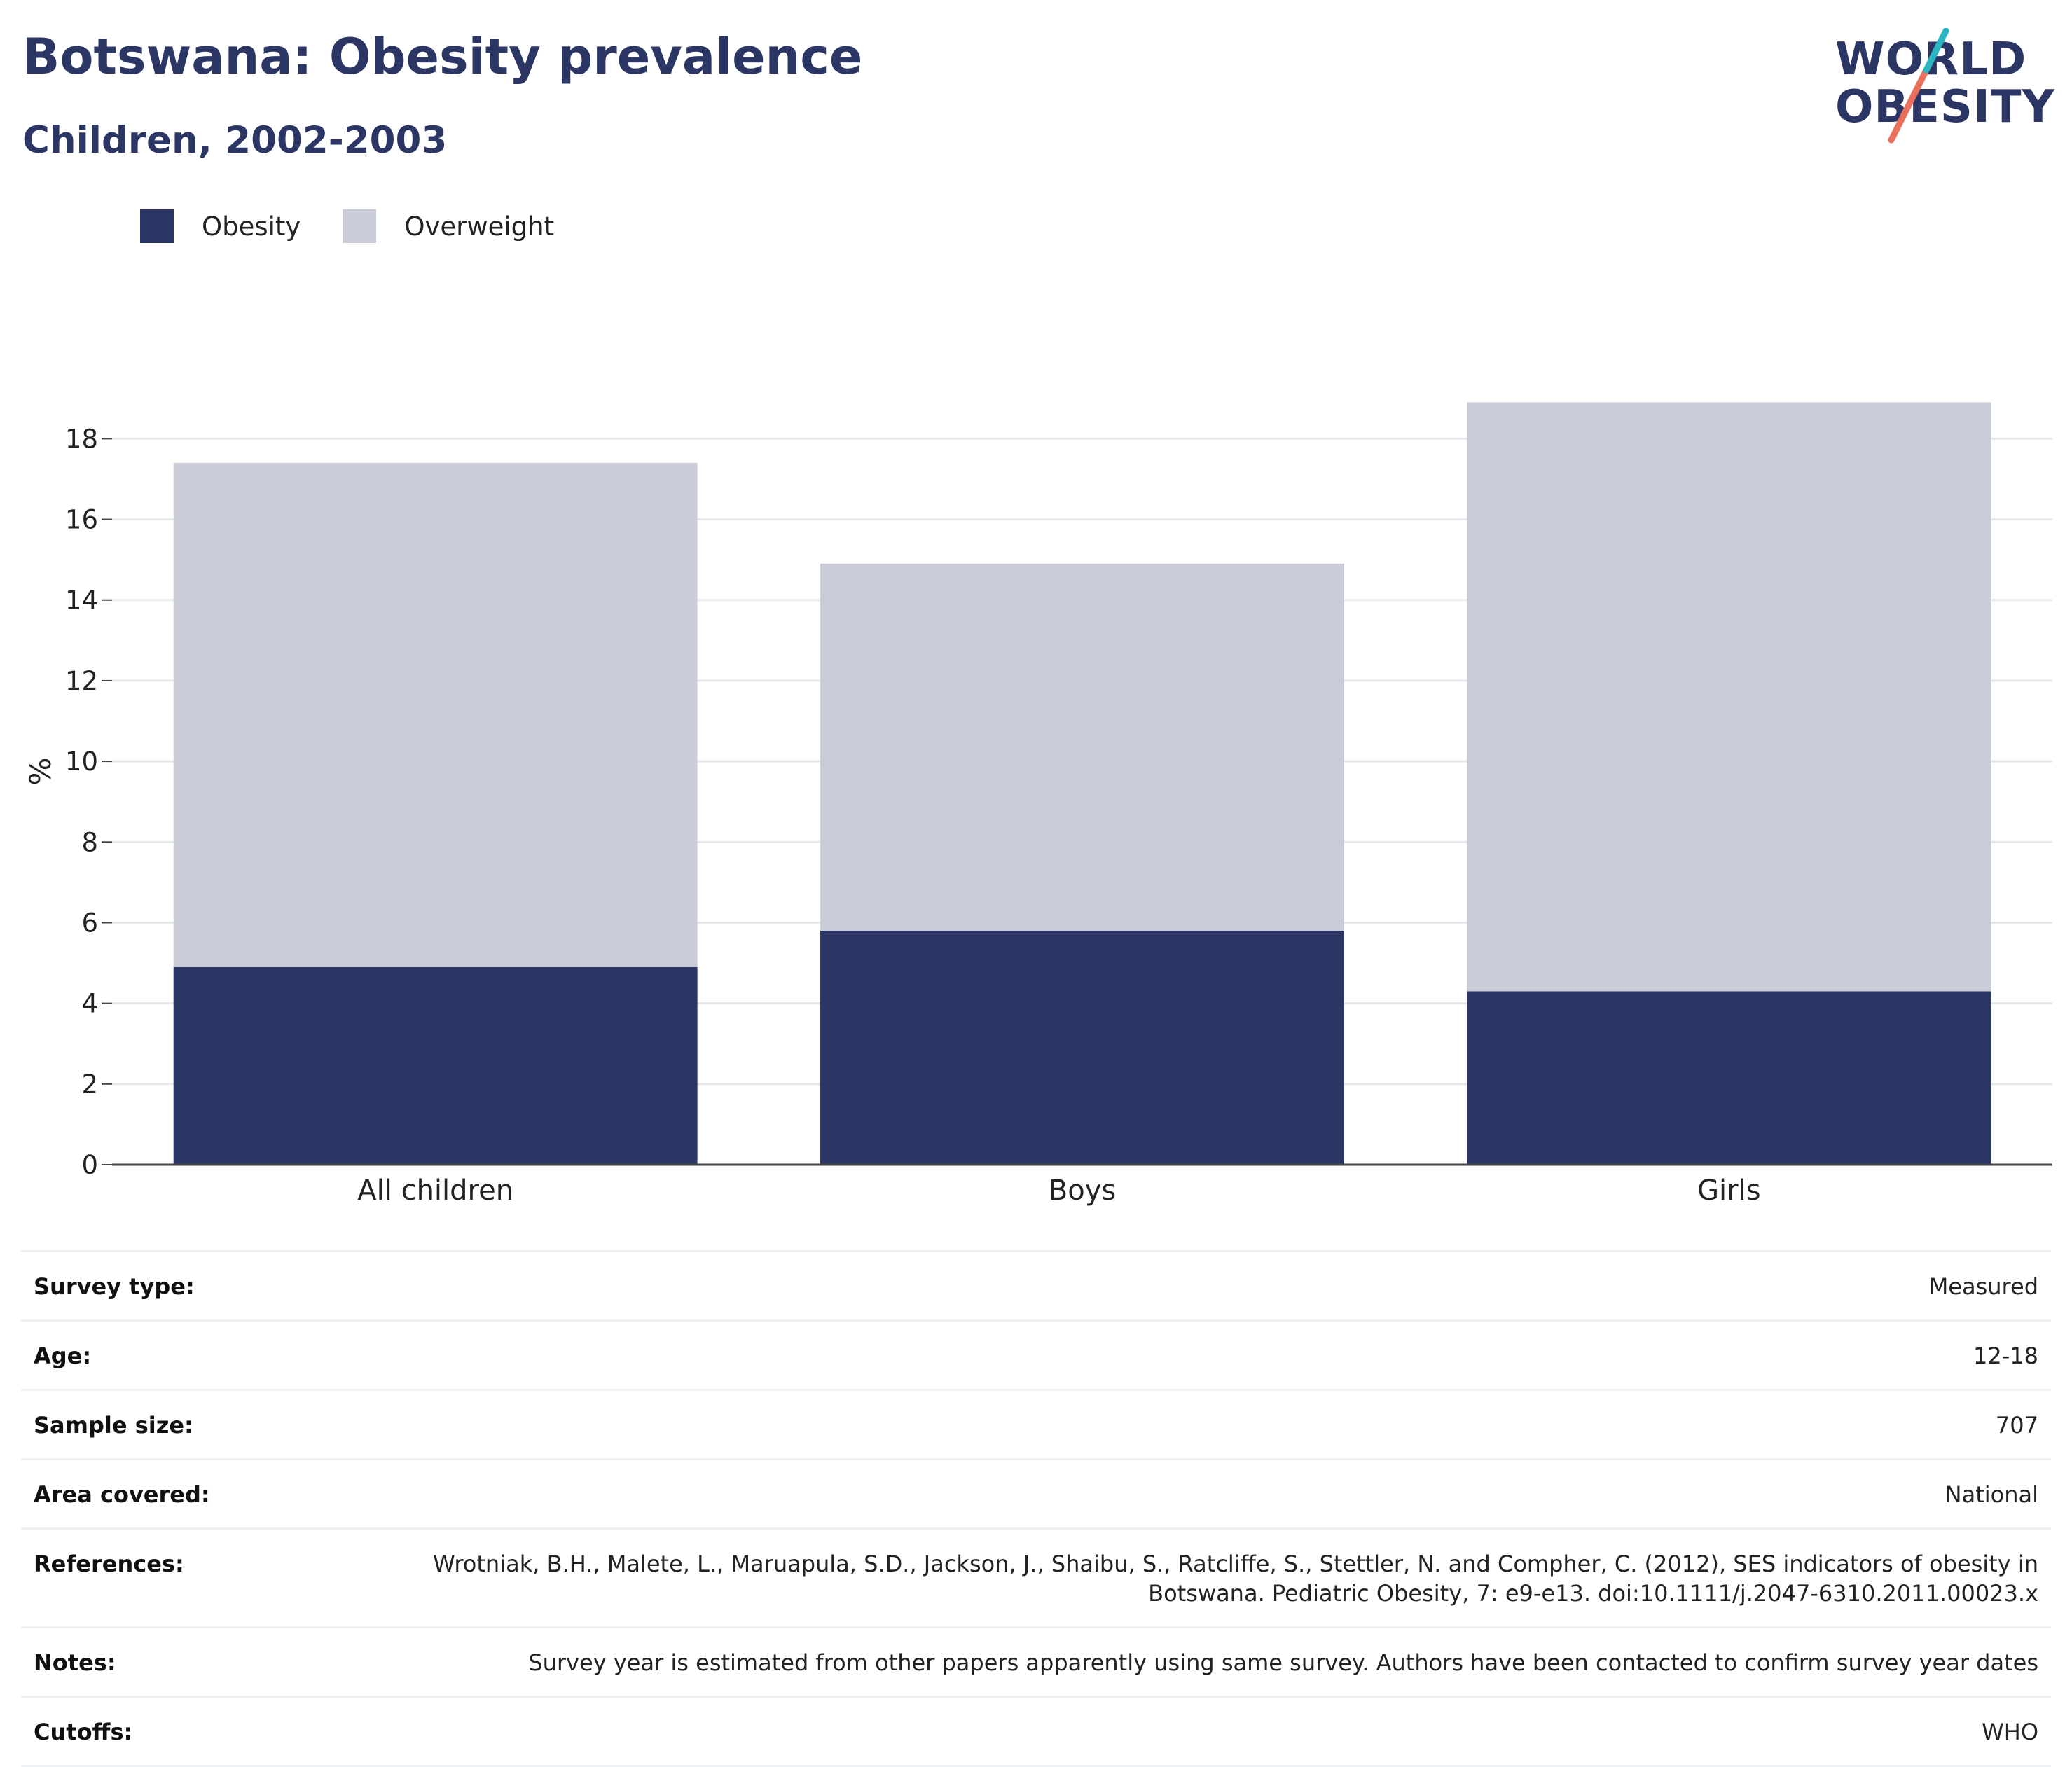  What do you see at coordinates (90, 1004) in the screenshot?
I see `y-tick-label: 4` at bounding box center [90, 1004].